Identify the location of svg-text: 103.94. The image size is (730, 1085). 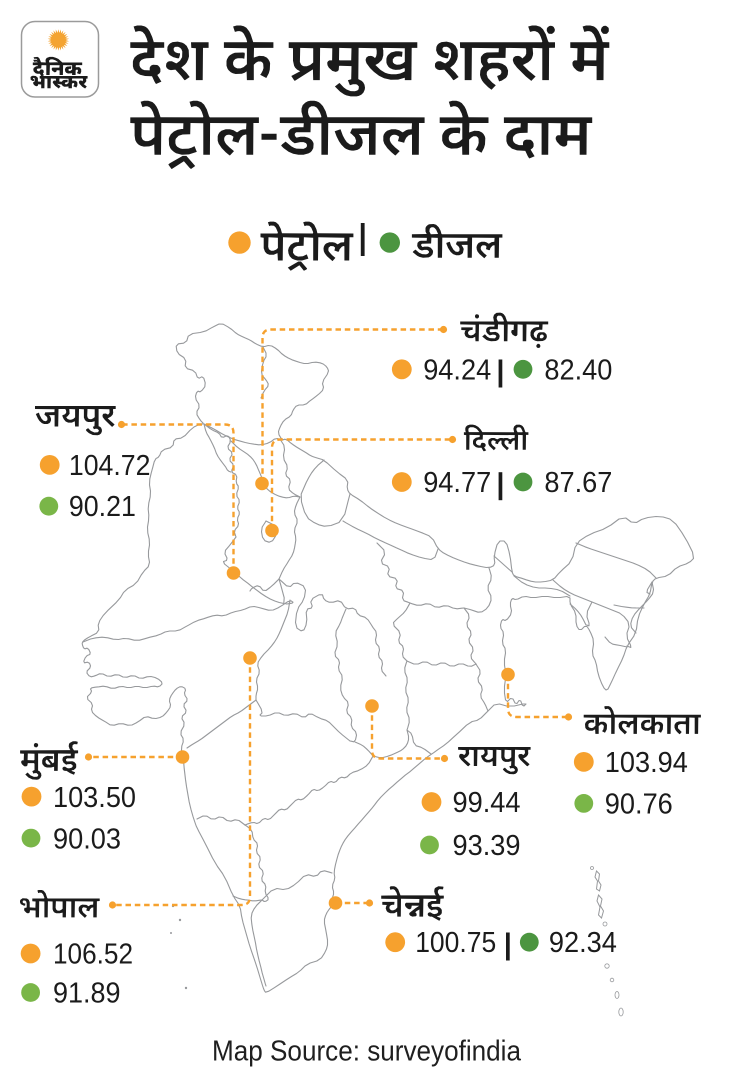
(646, 763).